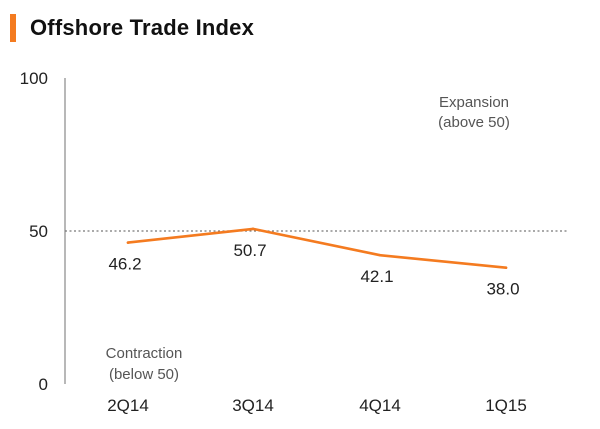 This screenshot has height=429, width=600. I want to click on data-label: 38.0, so click(502, 289).